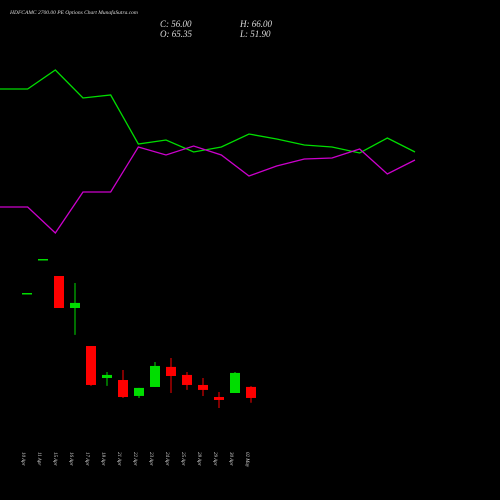  What do you see at coordinates (70, 459) in the screenshot?
I see `x-tick-label: 16 Apr` at bounding box center [70, 459].